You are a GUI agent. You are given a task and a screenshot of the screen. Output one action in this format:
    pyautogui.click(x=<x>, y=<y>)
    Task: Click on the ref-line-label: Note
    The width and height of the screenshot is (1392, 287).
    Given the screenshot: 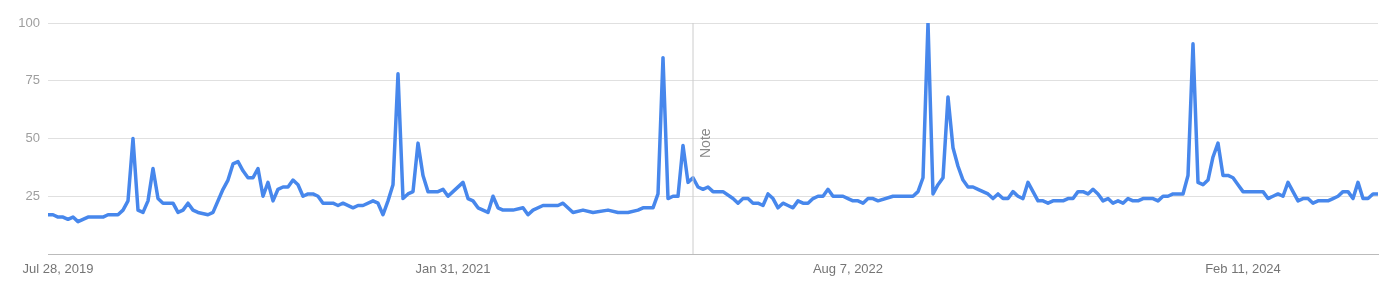 What is the action you would take?
    pyautogui.click(x=704, y=143)
    